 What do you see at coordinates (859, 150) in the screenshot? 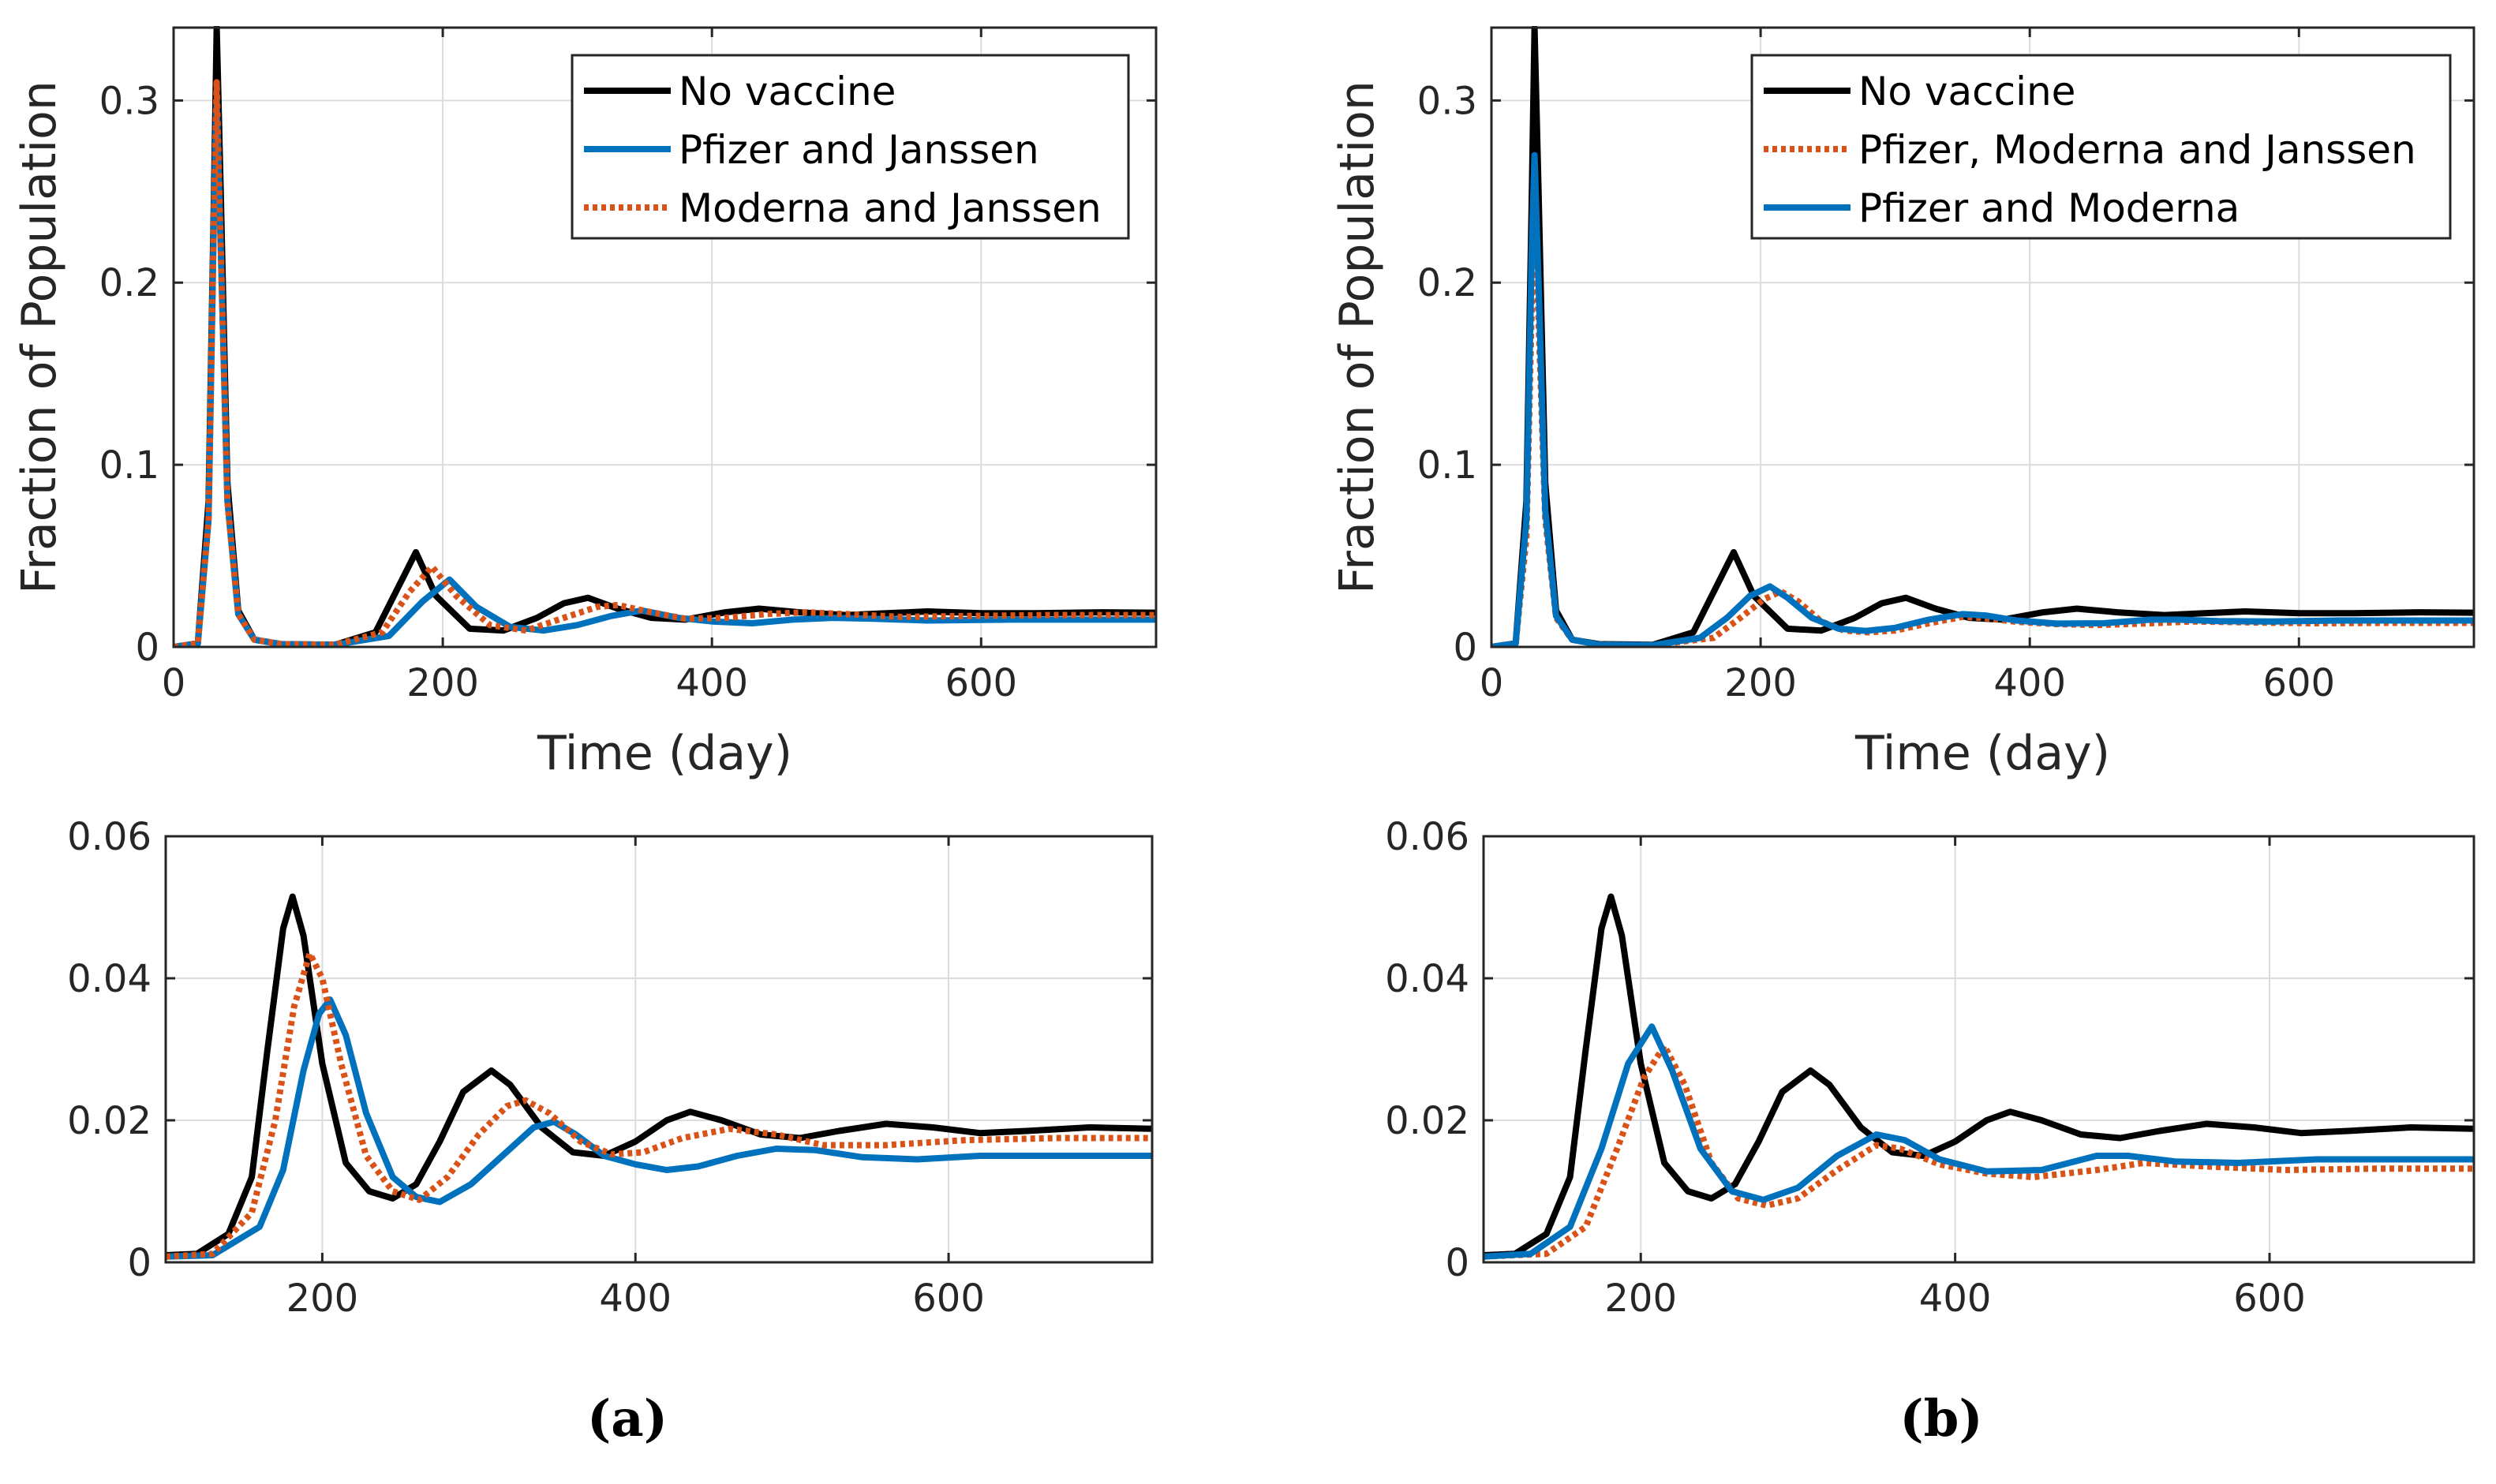
I see `legend-label: Pfizer and Janssen` at bounding box center [859, 150].